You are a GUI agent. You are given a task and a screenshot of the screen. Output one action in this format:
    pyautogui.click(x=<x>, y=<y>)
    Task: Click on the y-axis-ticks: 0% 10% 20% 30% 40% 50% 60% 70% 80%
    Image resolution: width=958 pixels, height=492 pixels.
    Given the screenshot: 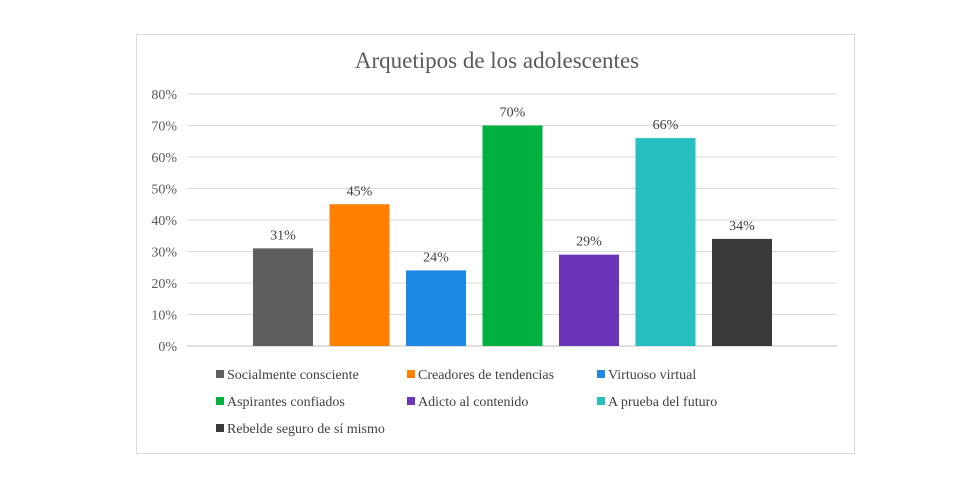 What is the action you would take?
    pyautogui.click(x=164, y=221)
    